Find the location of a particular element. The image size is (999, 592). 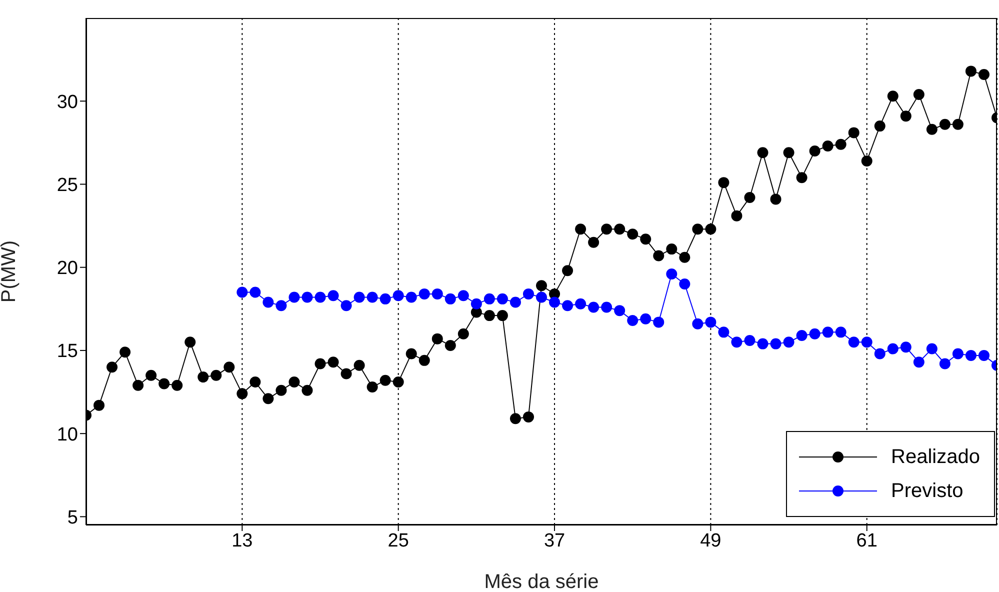

y-tick-label: 15 is located at coordinates (67, 351).